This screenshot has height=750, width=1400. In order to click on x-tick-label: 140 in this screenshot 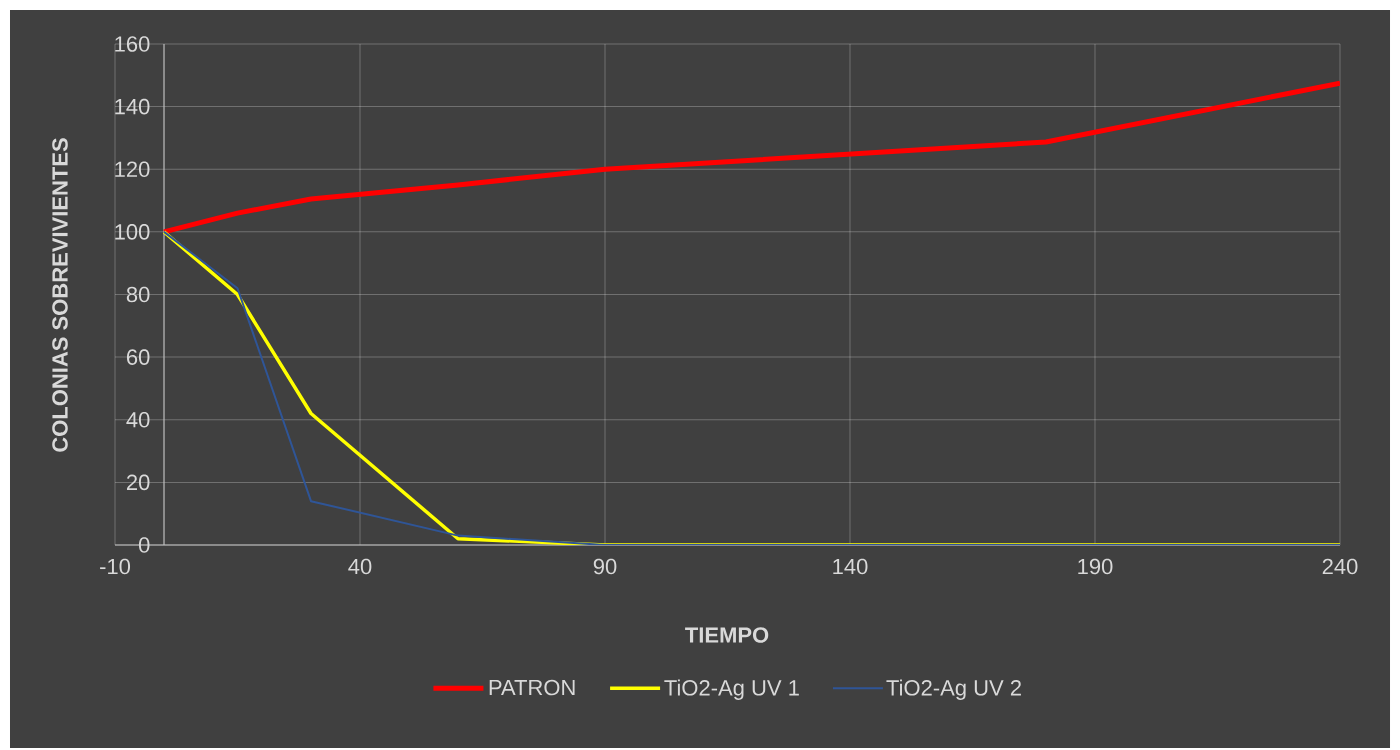, I will do `click(850, 566)`.